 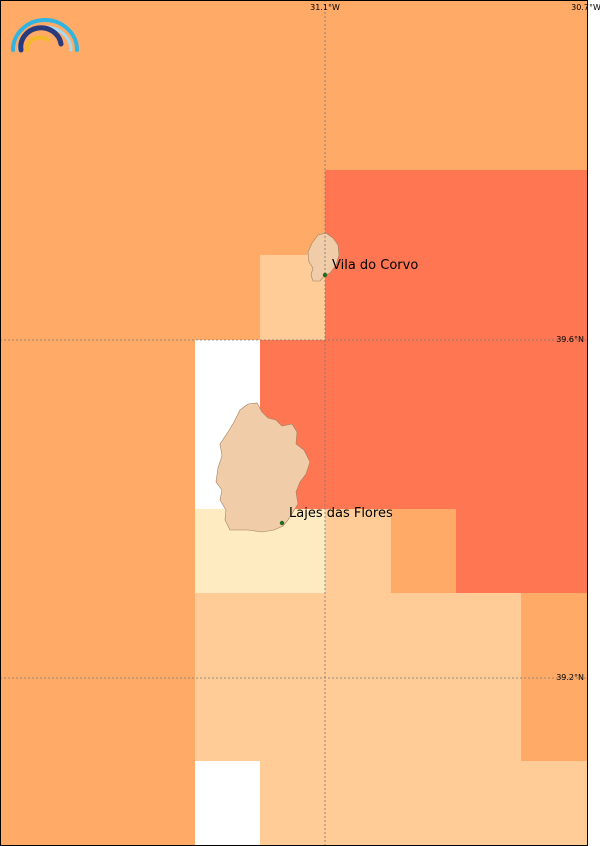 I want to click on cell-peach-center, so click(x=423, y=551).